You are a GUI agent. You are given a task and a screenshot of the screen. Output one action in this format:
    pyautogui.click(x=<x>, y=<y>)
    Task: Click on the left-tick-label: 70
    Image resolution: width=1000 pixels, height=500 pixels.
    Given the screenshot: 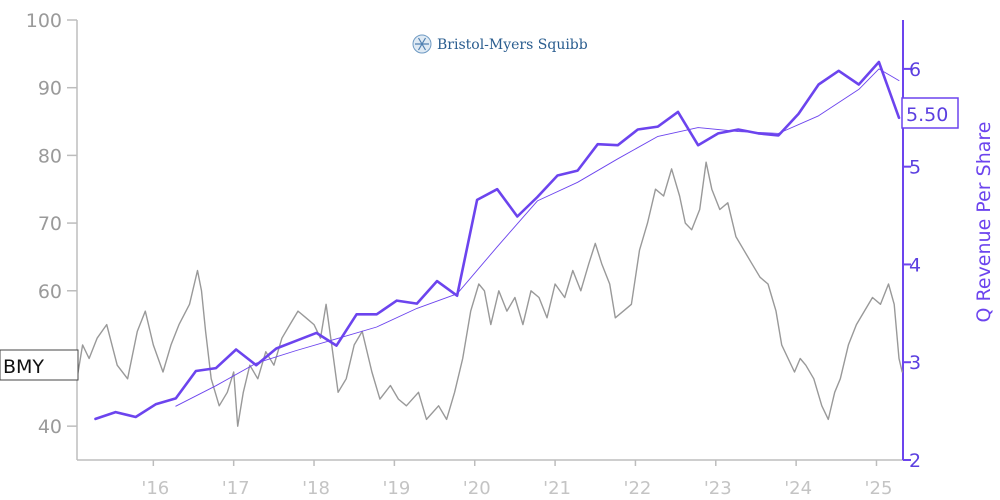 What is the action you would take?
    pyautogui.click(x=50, y=224)
    